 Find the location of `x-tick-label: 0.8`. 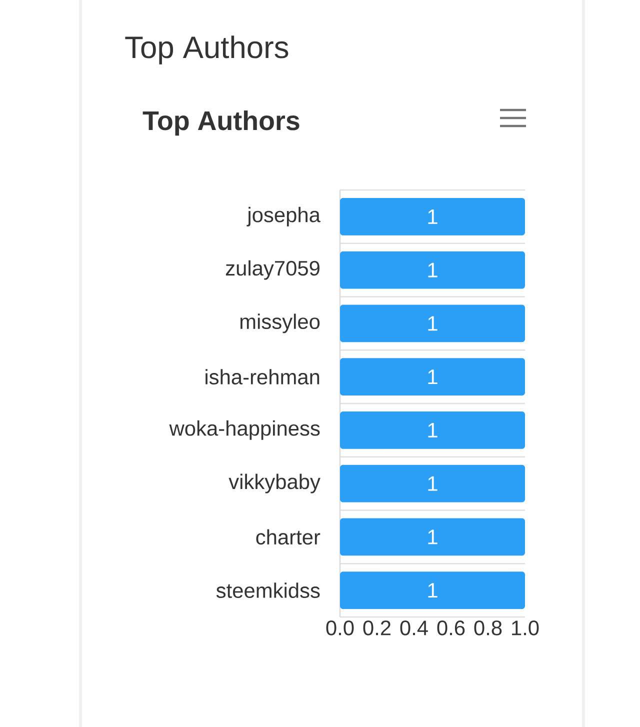

x-tick-label: 0.8 is located at coordinates (488, 628).